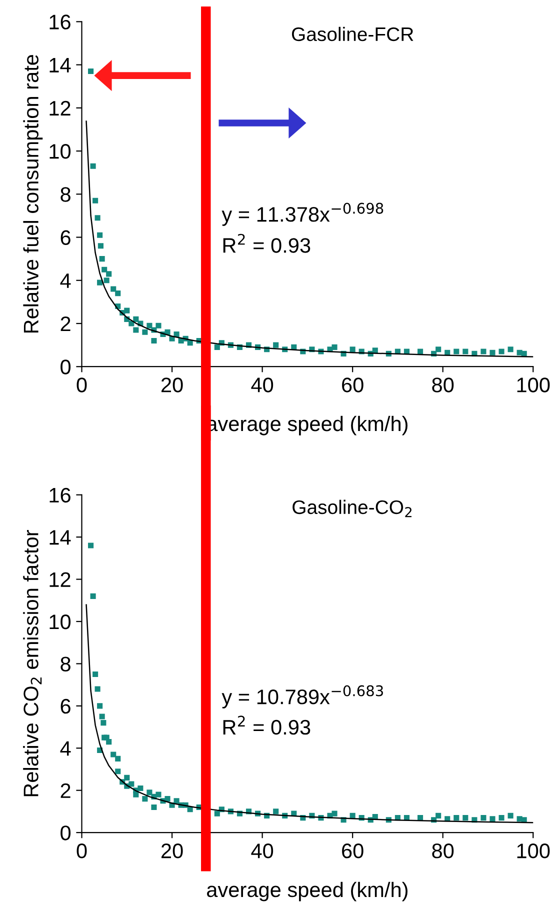 This screenshot has height=903, width=560. Describe the element at coordinates (353, 34) in the screenshot. I see `chart-title: Gasoline-FCR` at that location.